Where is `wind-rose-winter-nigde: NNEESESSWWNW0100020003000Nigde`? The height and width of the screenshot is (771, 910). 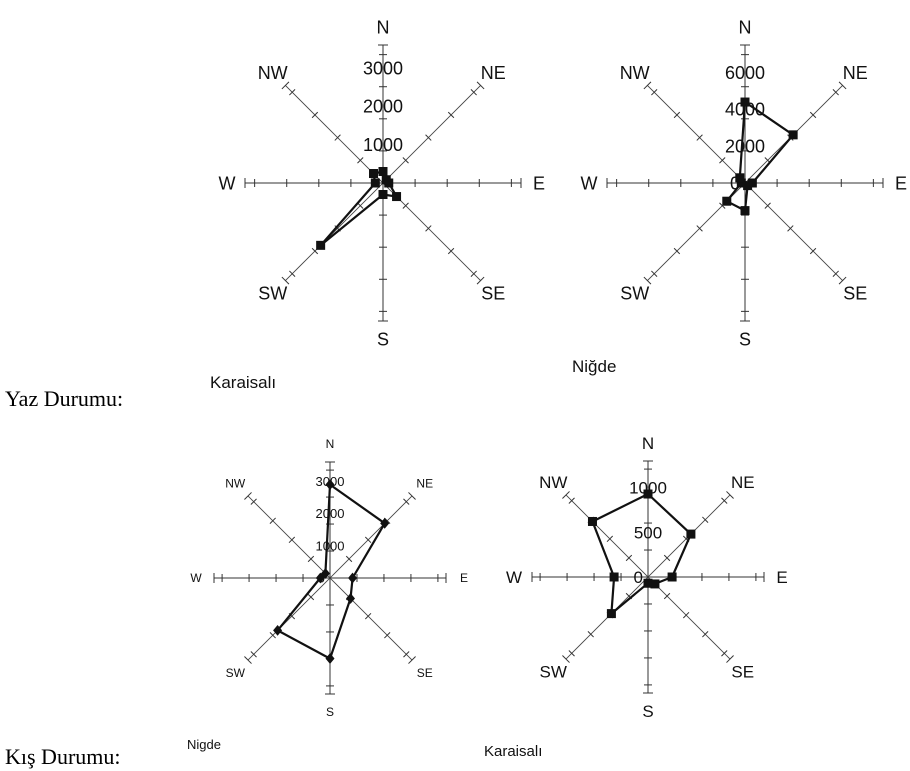
wind-rose-winter-nigde: NNEESESSWWNW0100020003000Nigde is located at coordinates (327, 594).